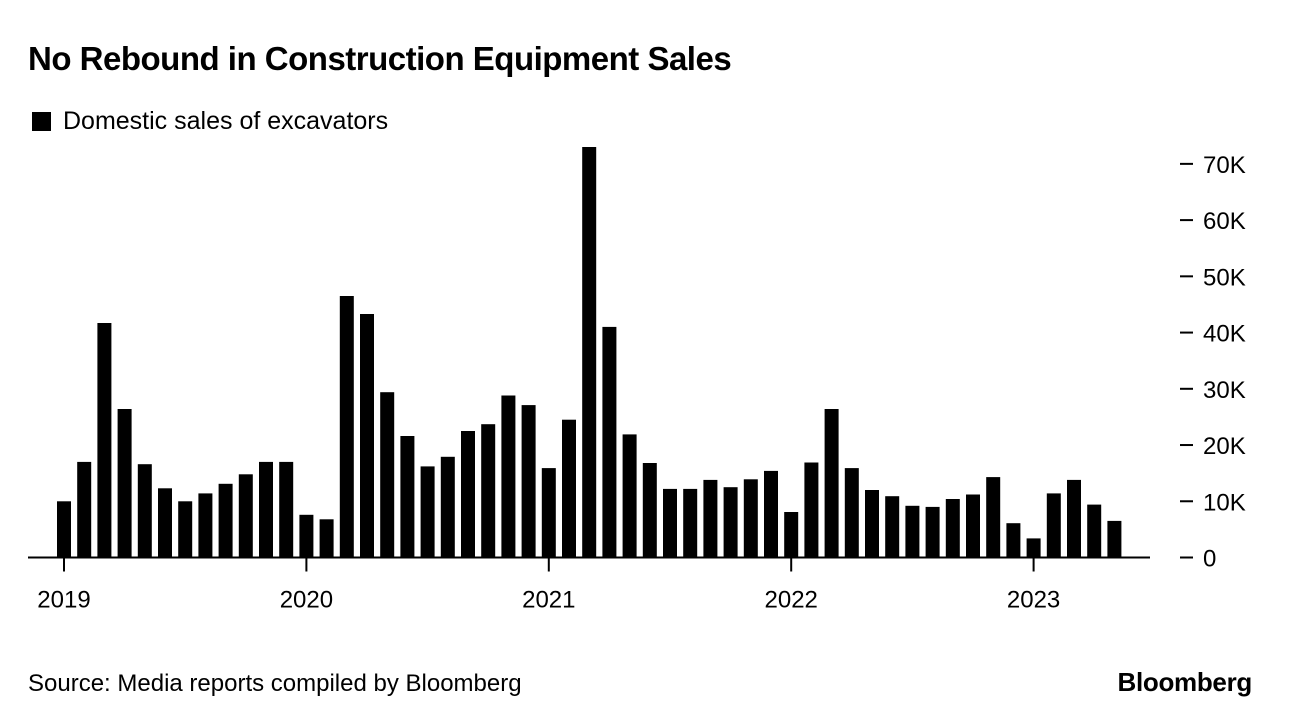 This screenshot has width=1292, height=726. I want to click on y-tick-label: 60K, so click(1224, 221).